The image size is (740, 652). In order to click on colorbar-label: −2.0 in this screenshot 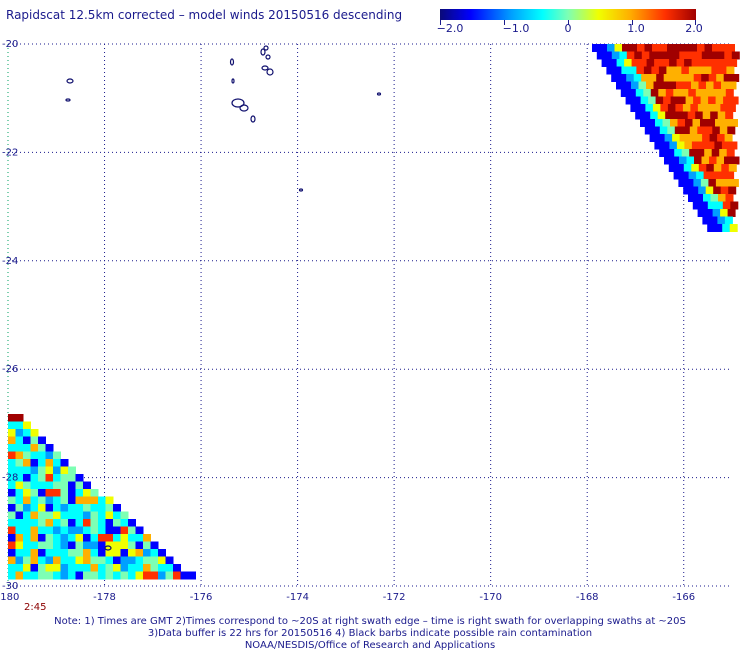, I will do `click(450, 28)`.